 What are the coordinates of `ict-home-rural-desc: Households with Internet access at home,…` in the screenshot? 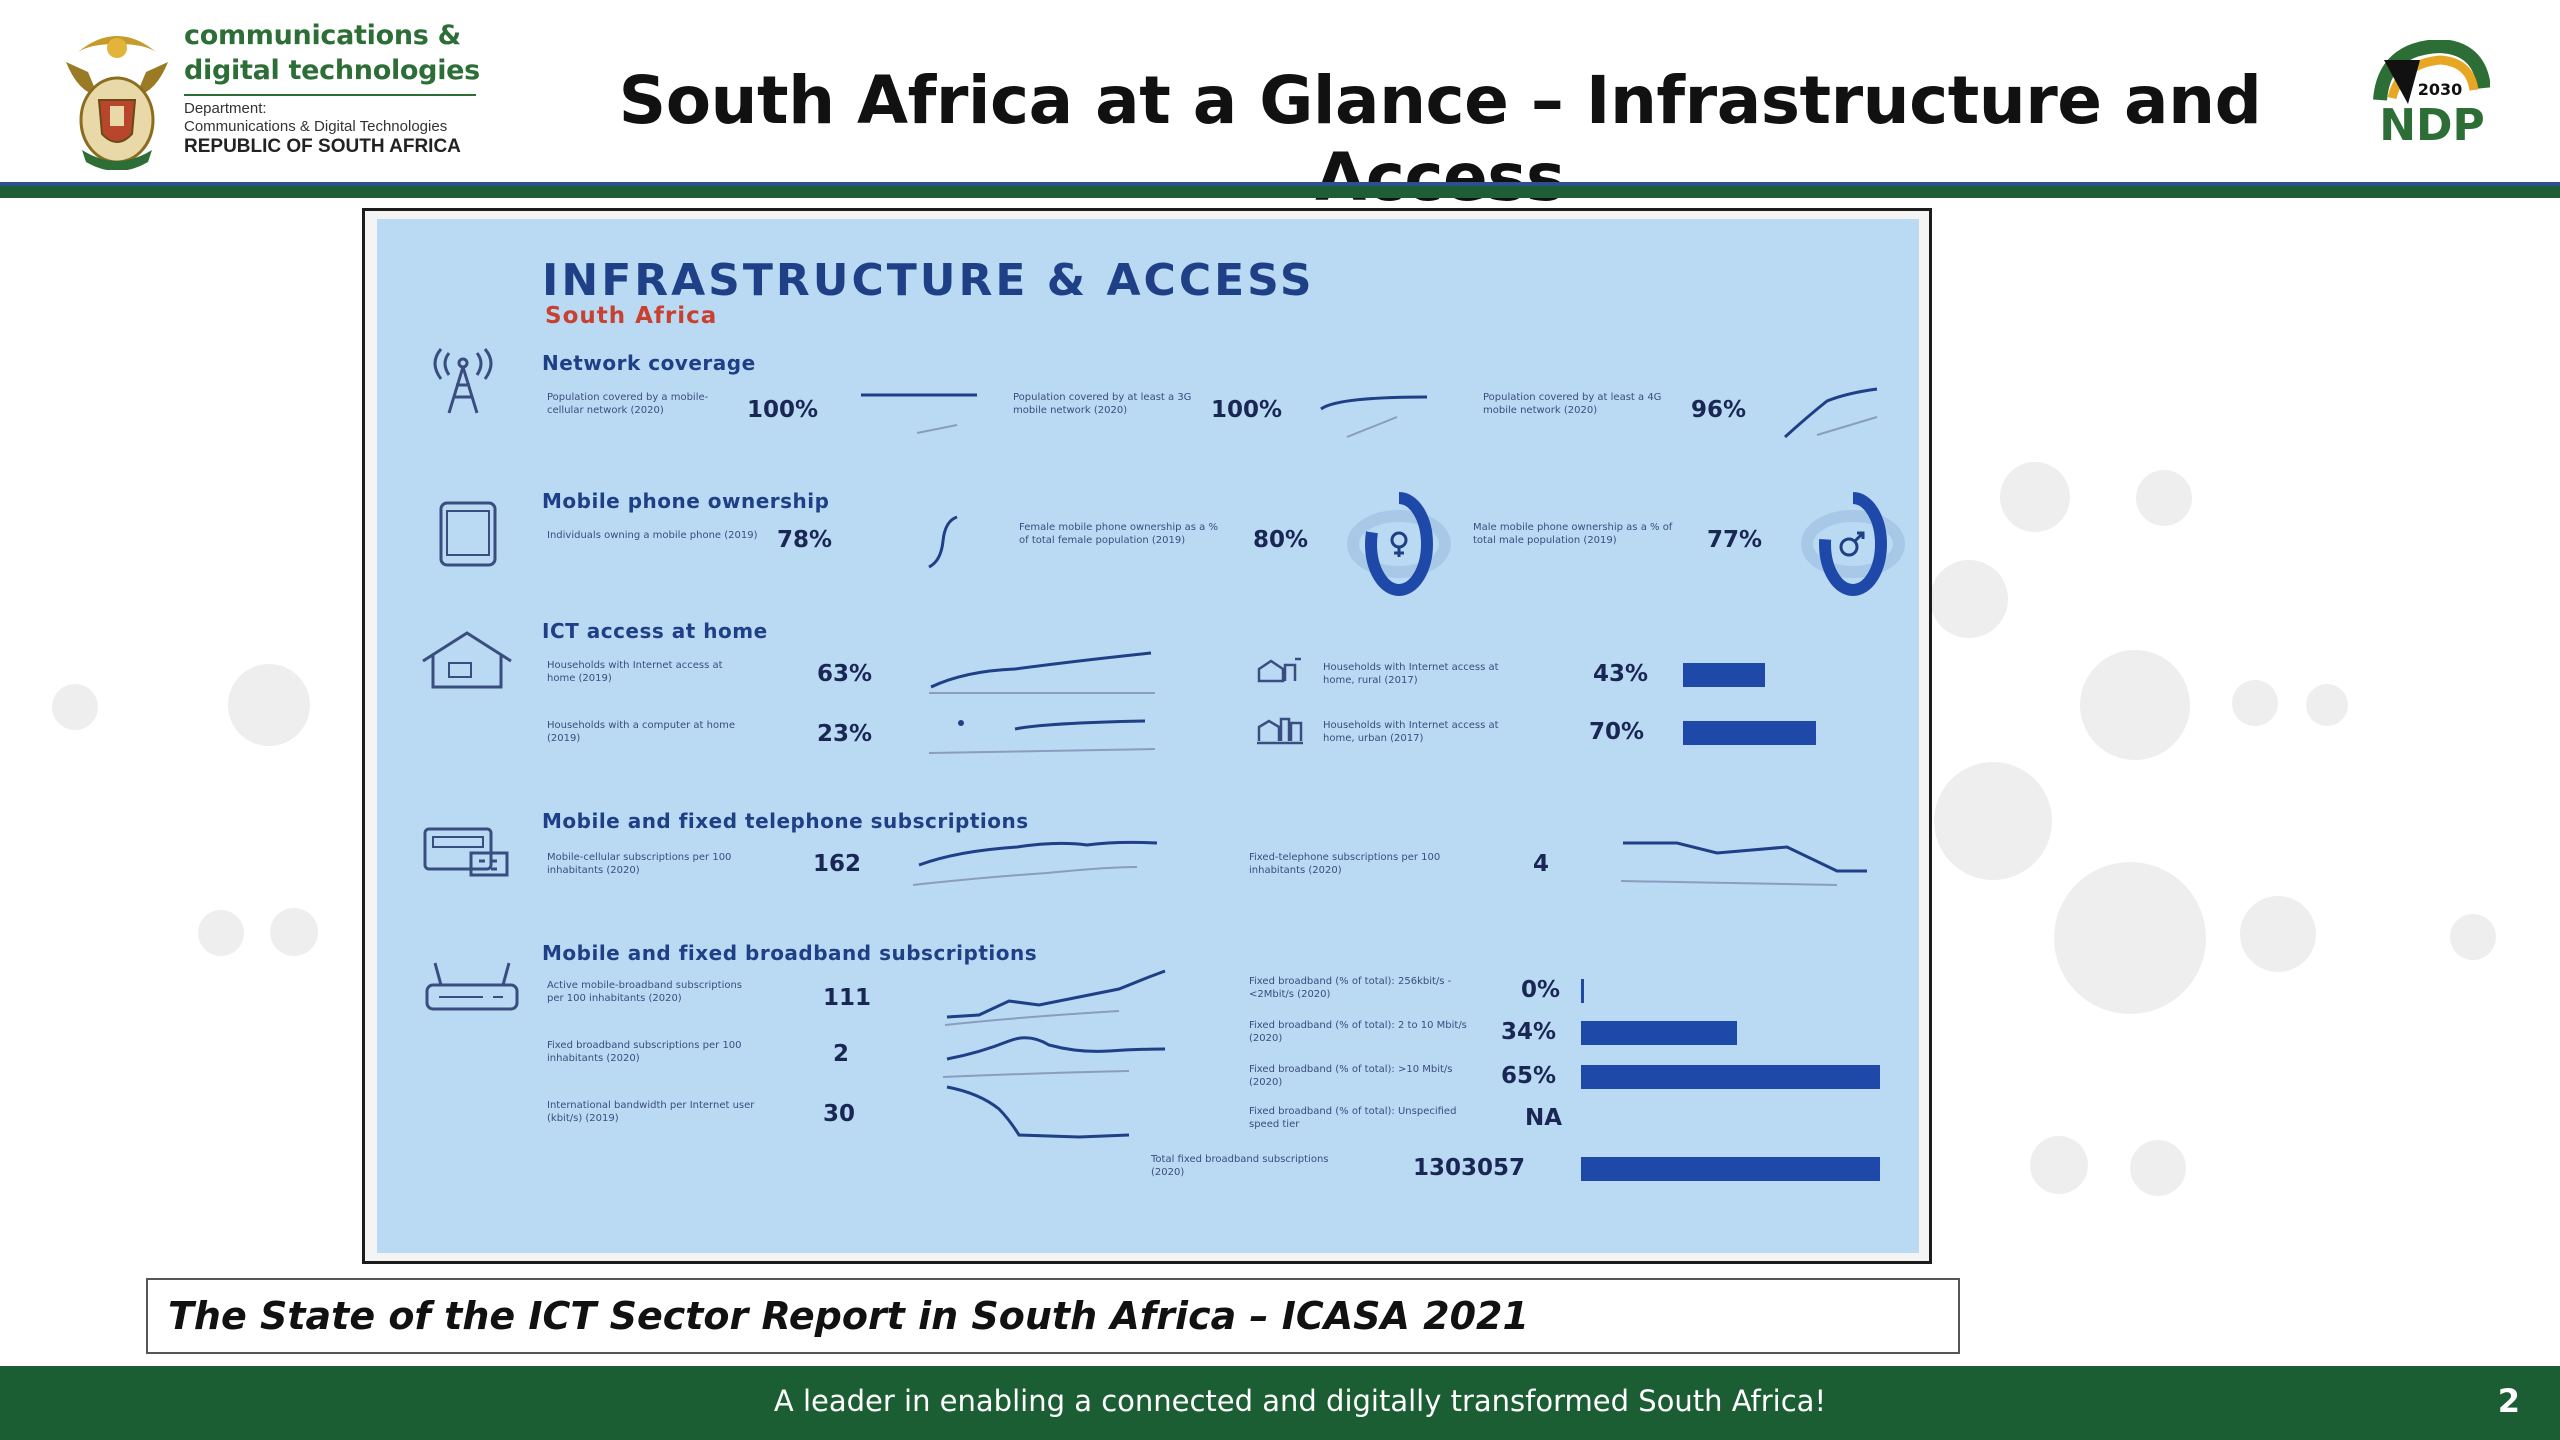 It's located at (1411, 674).